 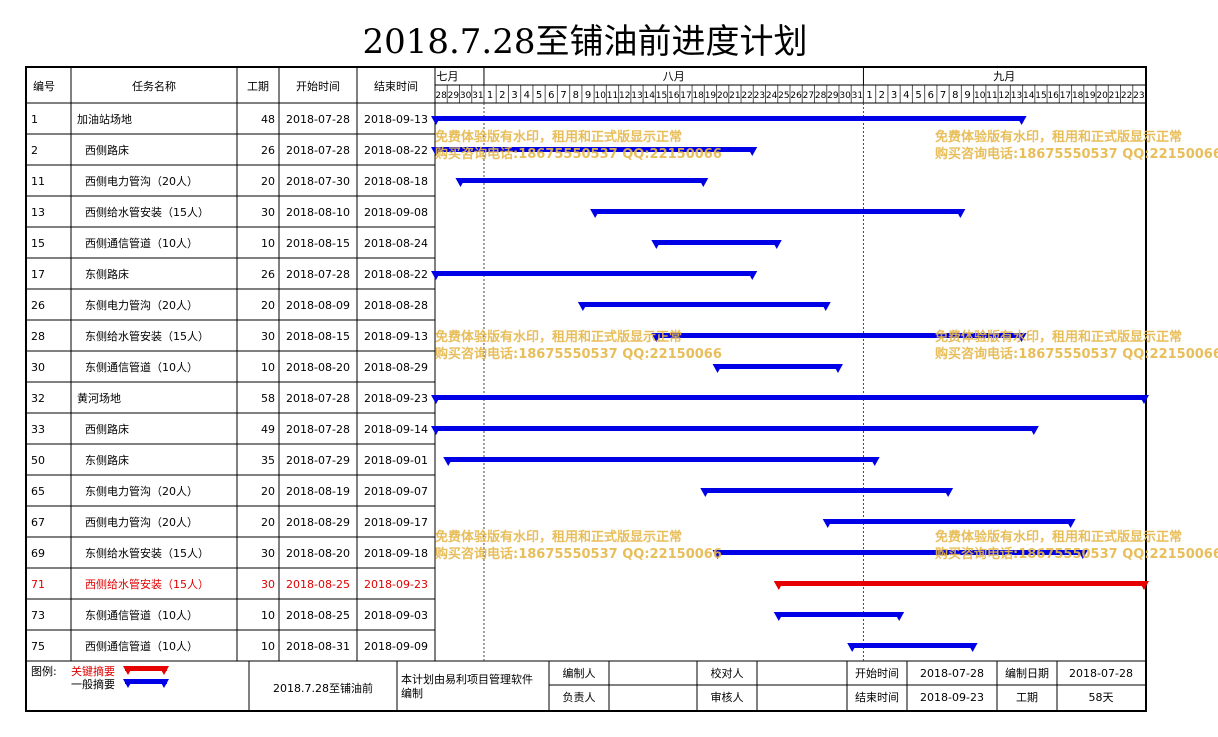 What do you see at coordinates (869, 95) in the screenshot?
I see `day-tick-label: 1` at bounding box center [869, 95].